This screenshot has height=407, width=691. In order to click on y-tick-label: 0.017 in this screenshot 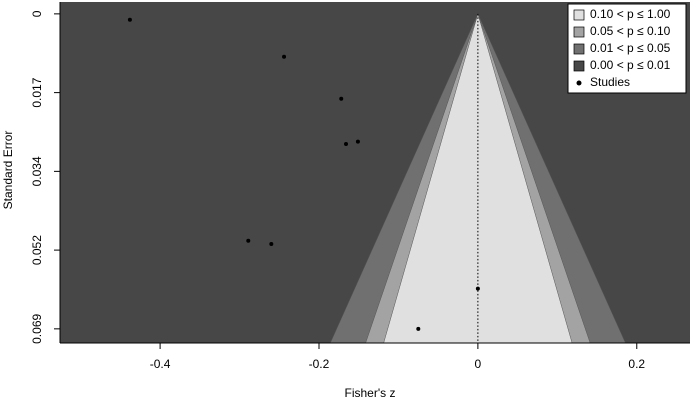, I will do `click(37, 92)`.